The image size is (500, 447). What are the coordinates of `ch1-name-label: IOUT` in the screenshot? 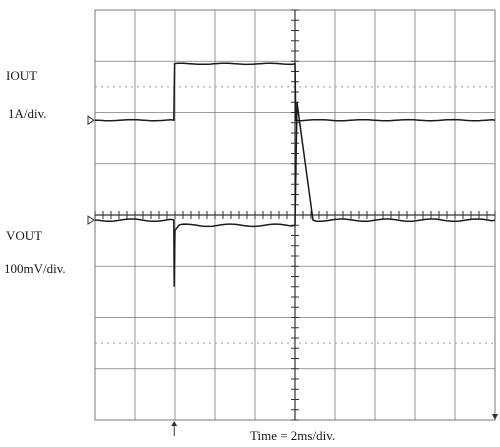 It's located at (22, 75).